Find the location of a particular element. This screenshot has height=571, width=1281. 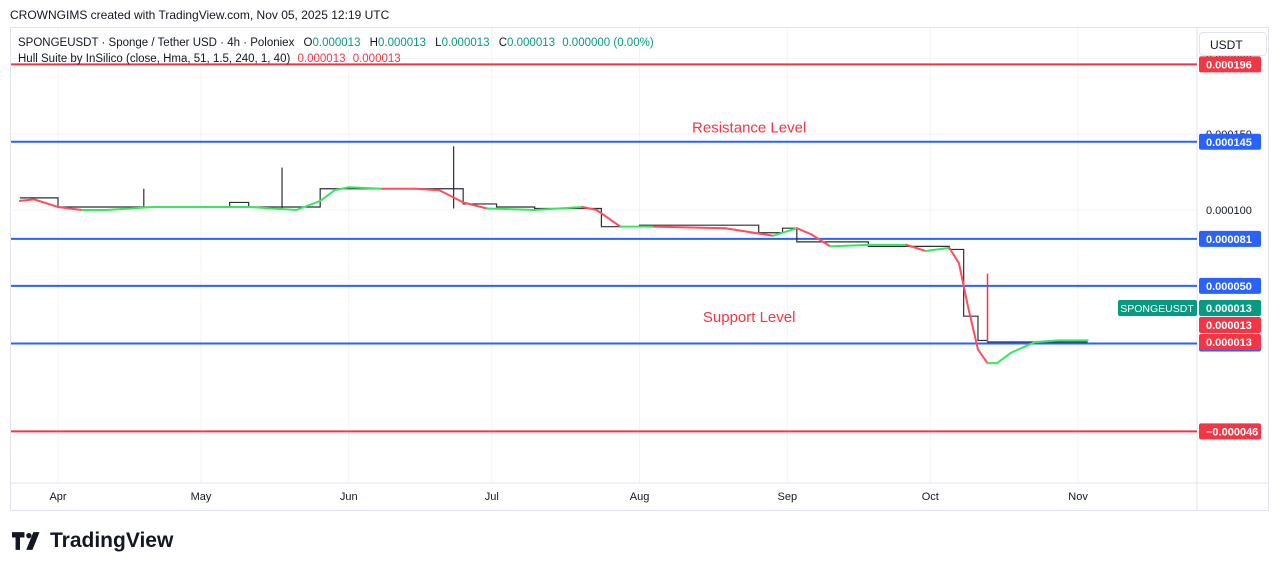

symbol-tag: SPONGEUSDT is located at coordinates (1157, 309).